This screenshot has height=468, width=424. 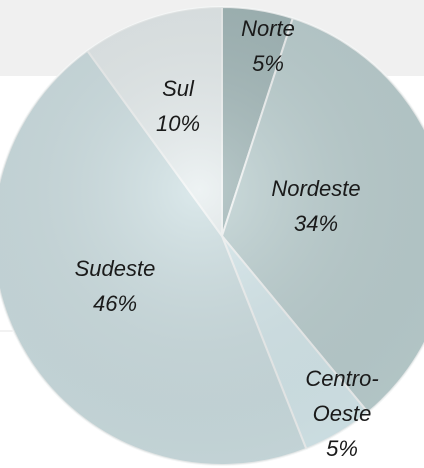 What do you see at coordinates (178, 88) in the screenshot?
I see `slice-label: Sul` at bounding box center [178, 88].